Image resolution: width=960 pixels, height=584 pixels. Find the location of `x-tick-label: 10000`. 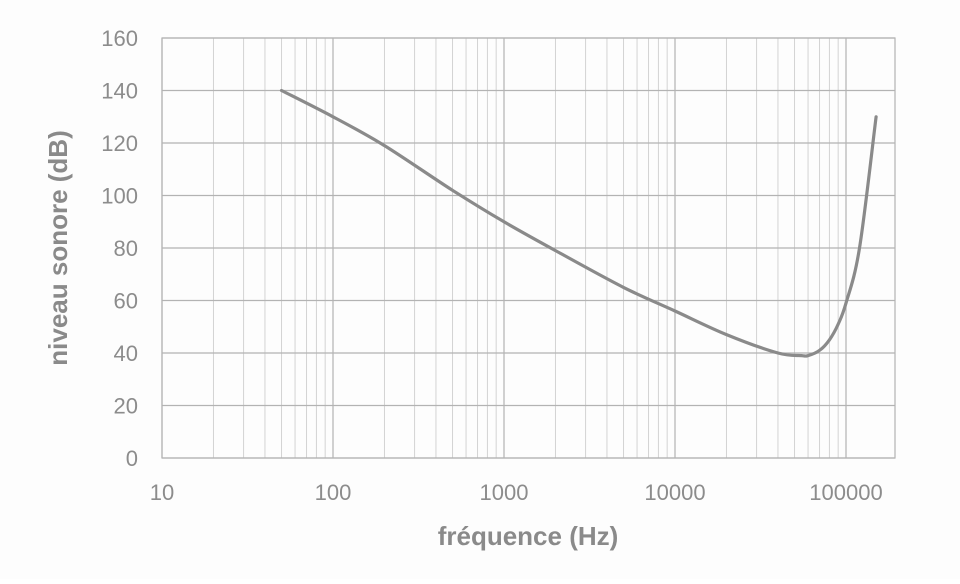

x-tick-label: 10000 is located at coordinates (674, 492).